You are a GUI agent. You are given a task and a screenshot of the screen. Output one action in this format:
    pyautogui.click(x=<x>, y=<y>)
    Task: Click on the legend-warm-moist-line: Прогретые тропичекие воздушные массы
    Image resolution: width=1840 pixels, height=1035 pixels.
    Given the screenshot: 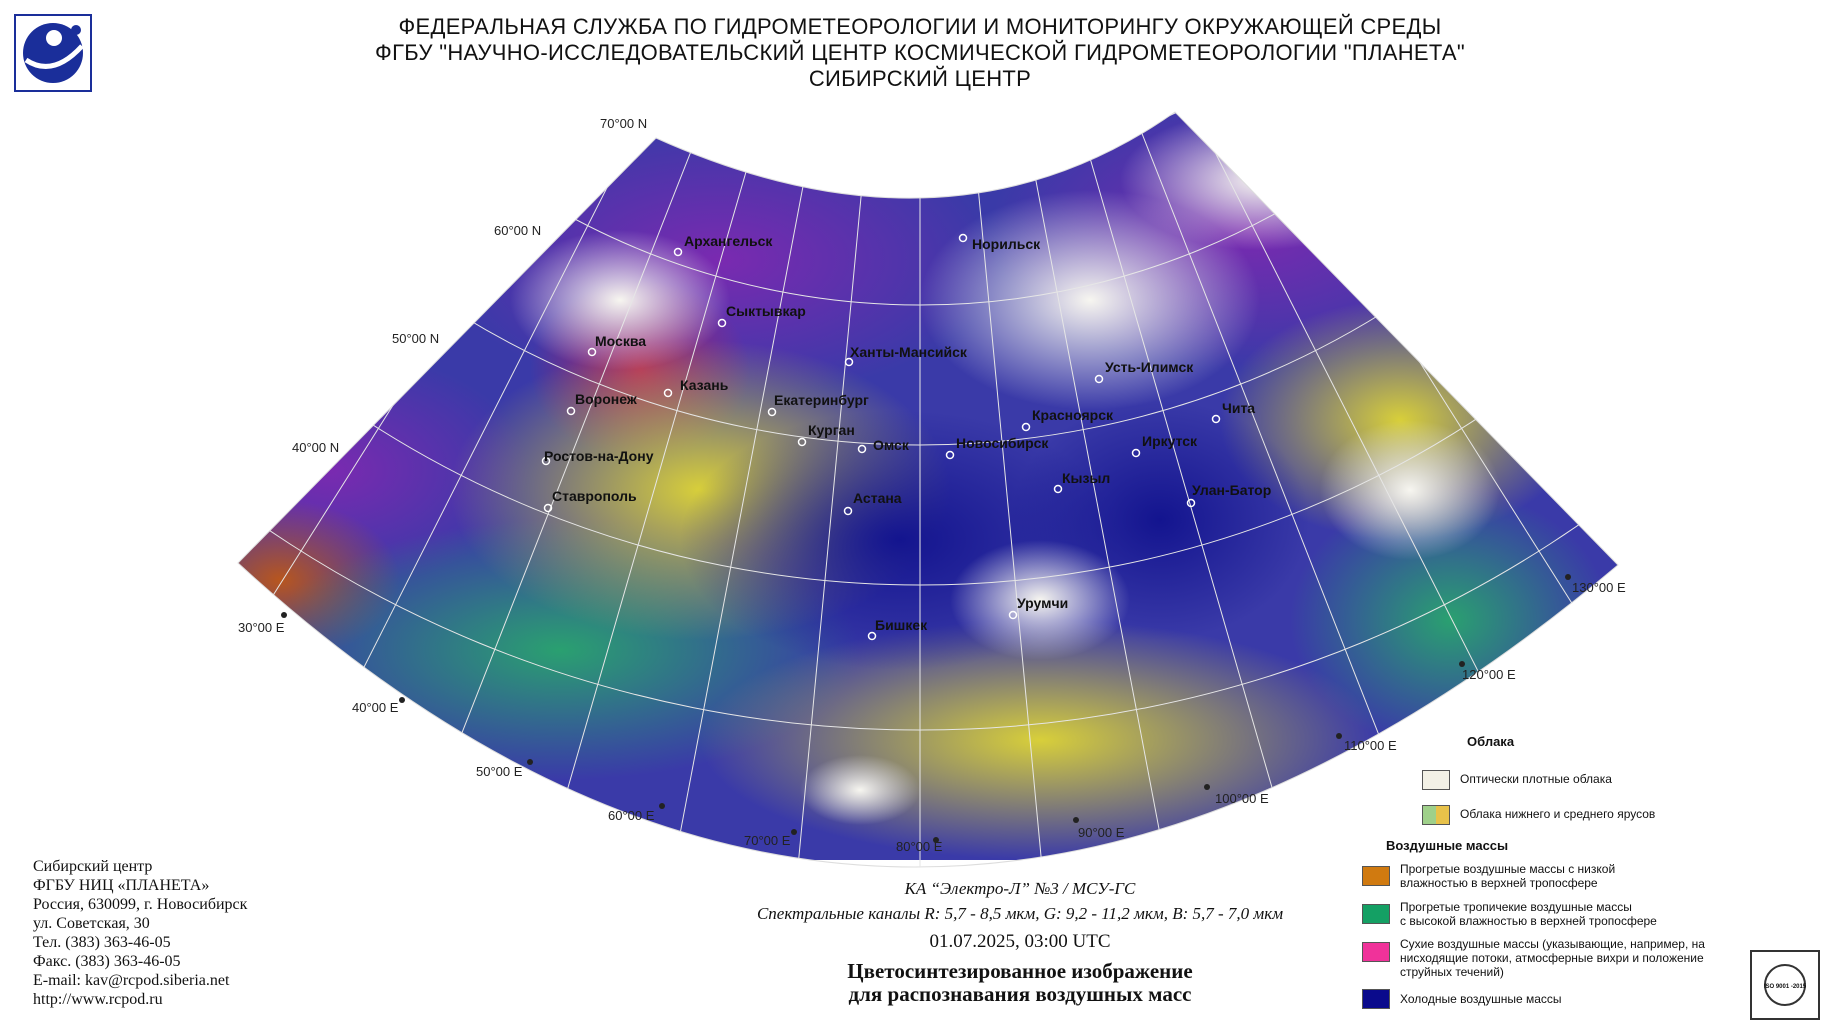 What is the action you would take?
    pyautogui.click(x=1516, y=907)
    